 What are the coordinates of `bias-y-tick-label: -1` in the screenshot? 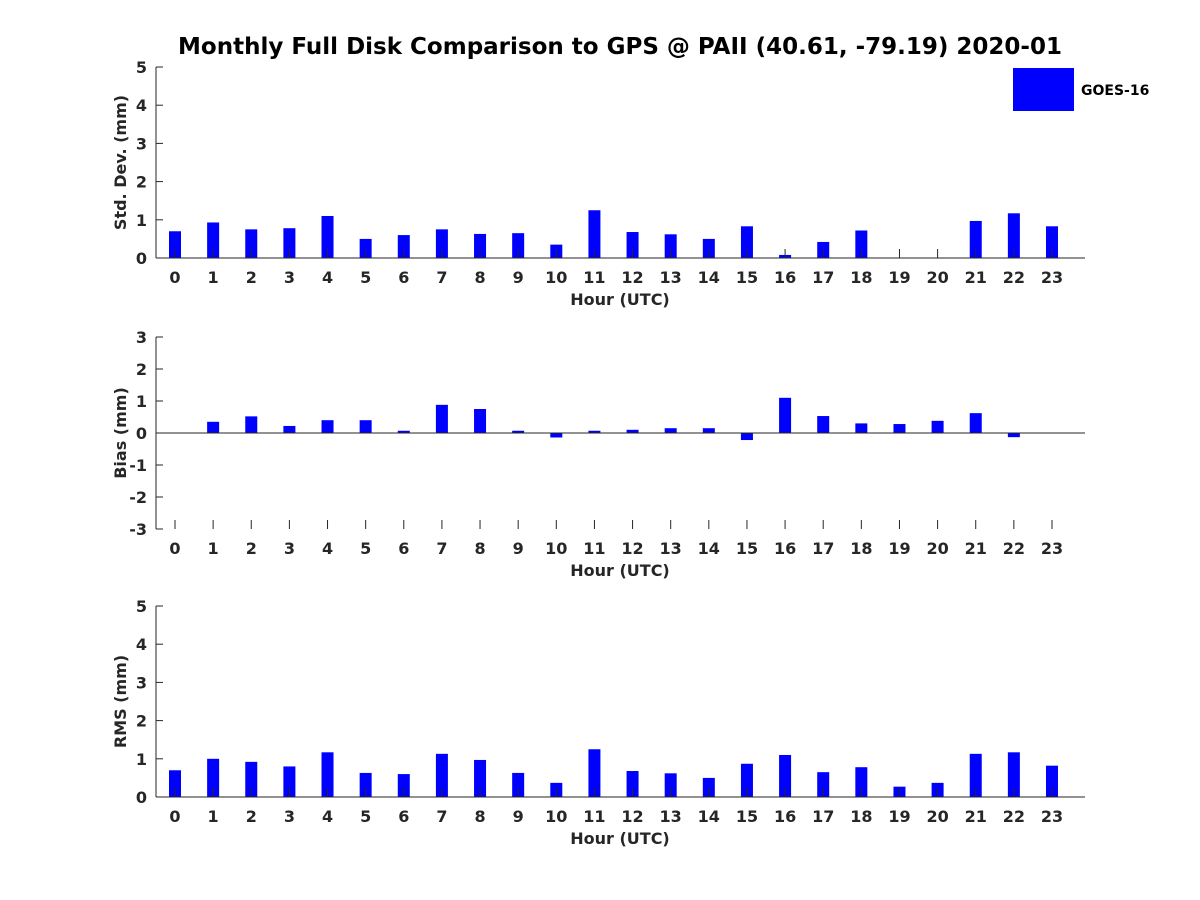 It's located at (138, 465).